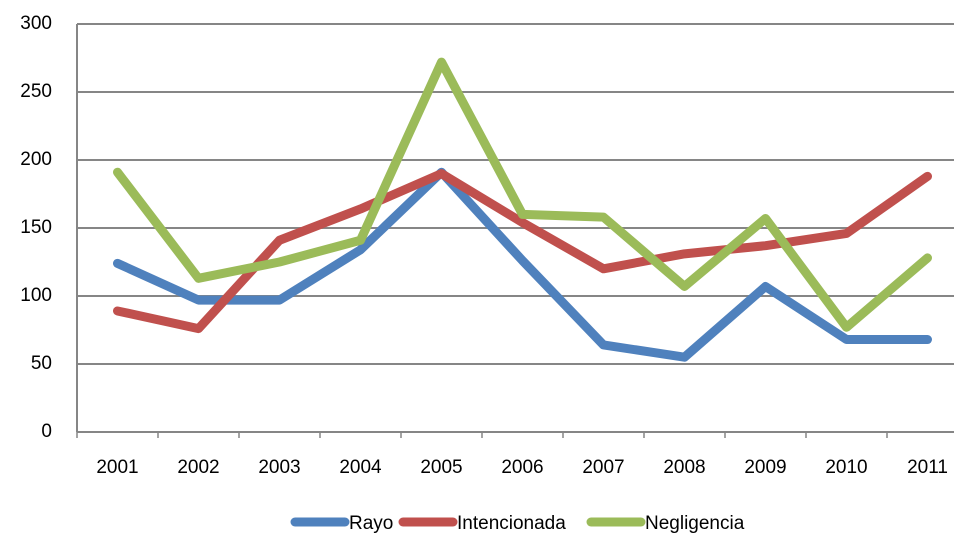  What do you see at coordinates (36, 295) in the screenshot?
I see `y-tick-label: 100` at bounding box center [36, 295].